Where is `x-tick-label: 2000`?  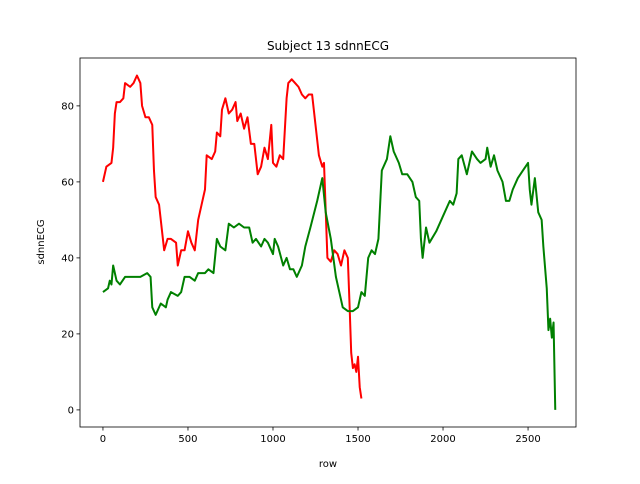 x-tick-label: 2000 is located at coordinates (442, 439).